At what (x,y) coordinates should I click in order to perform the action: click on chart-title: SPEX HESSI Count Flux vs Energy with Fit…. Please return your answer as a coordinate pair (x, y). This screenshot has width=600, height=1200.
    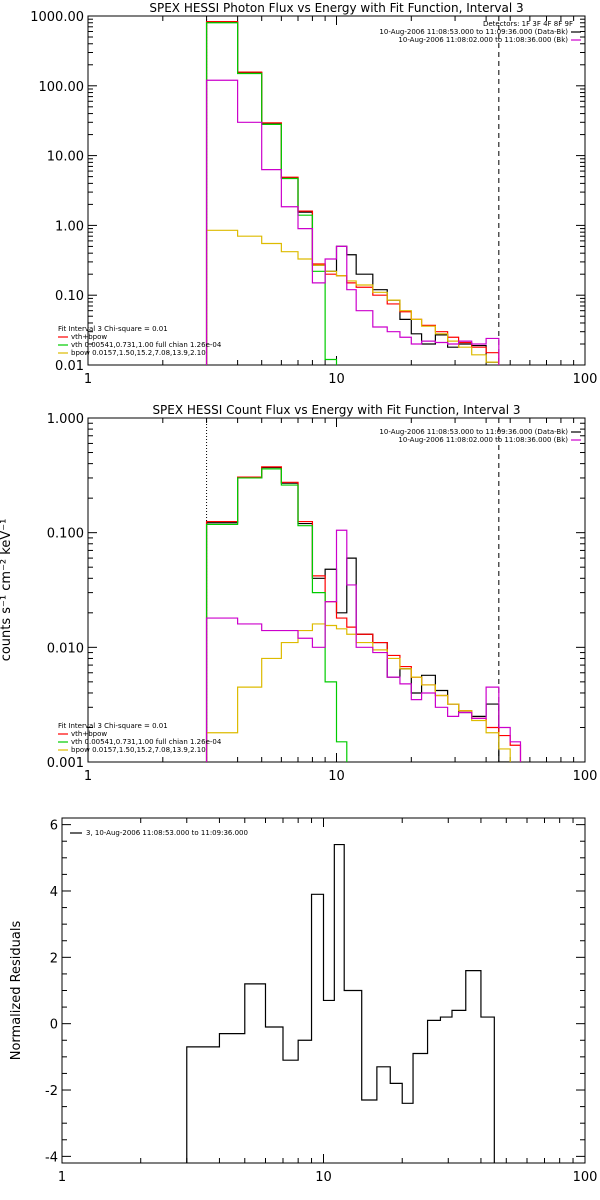
    Looking at the image, I should click on (336, 410).